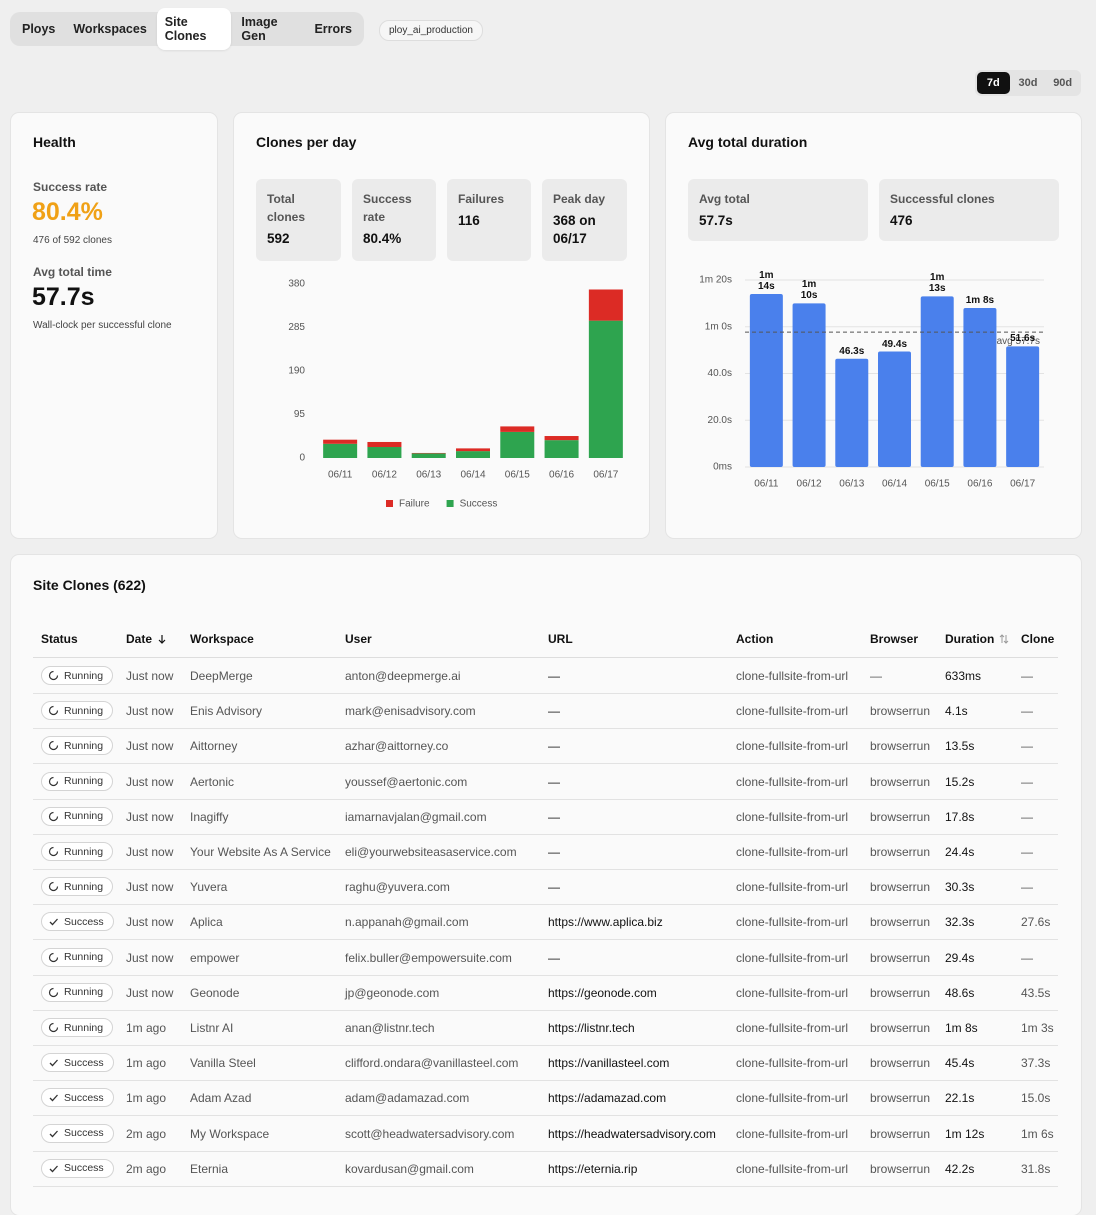 The image size is (1096, 1215). Describe the element at coordinates (1062, 83) in the screenshot. I see `range-option: 90d` at that location.